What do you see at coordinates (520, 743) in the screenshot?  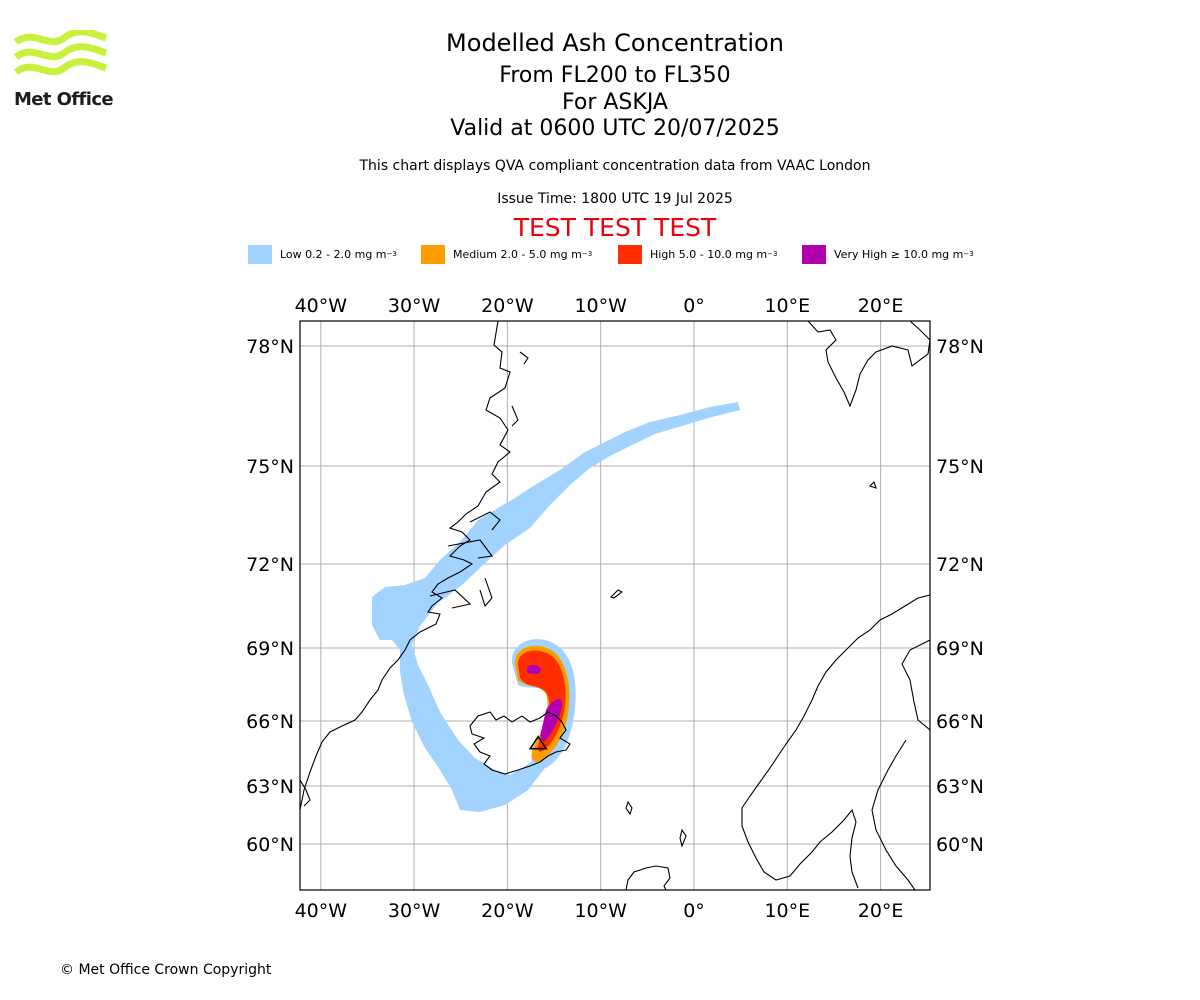 I see `coast-iceland` at bounding box center [520, 743].